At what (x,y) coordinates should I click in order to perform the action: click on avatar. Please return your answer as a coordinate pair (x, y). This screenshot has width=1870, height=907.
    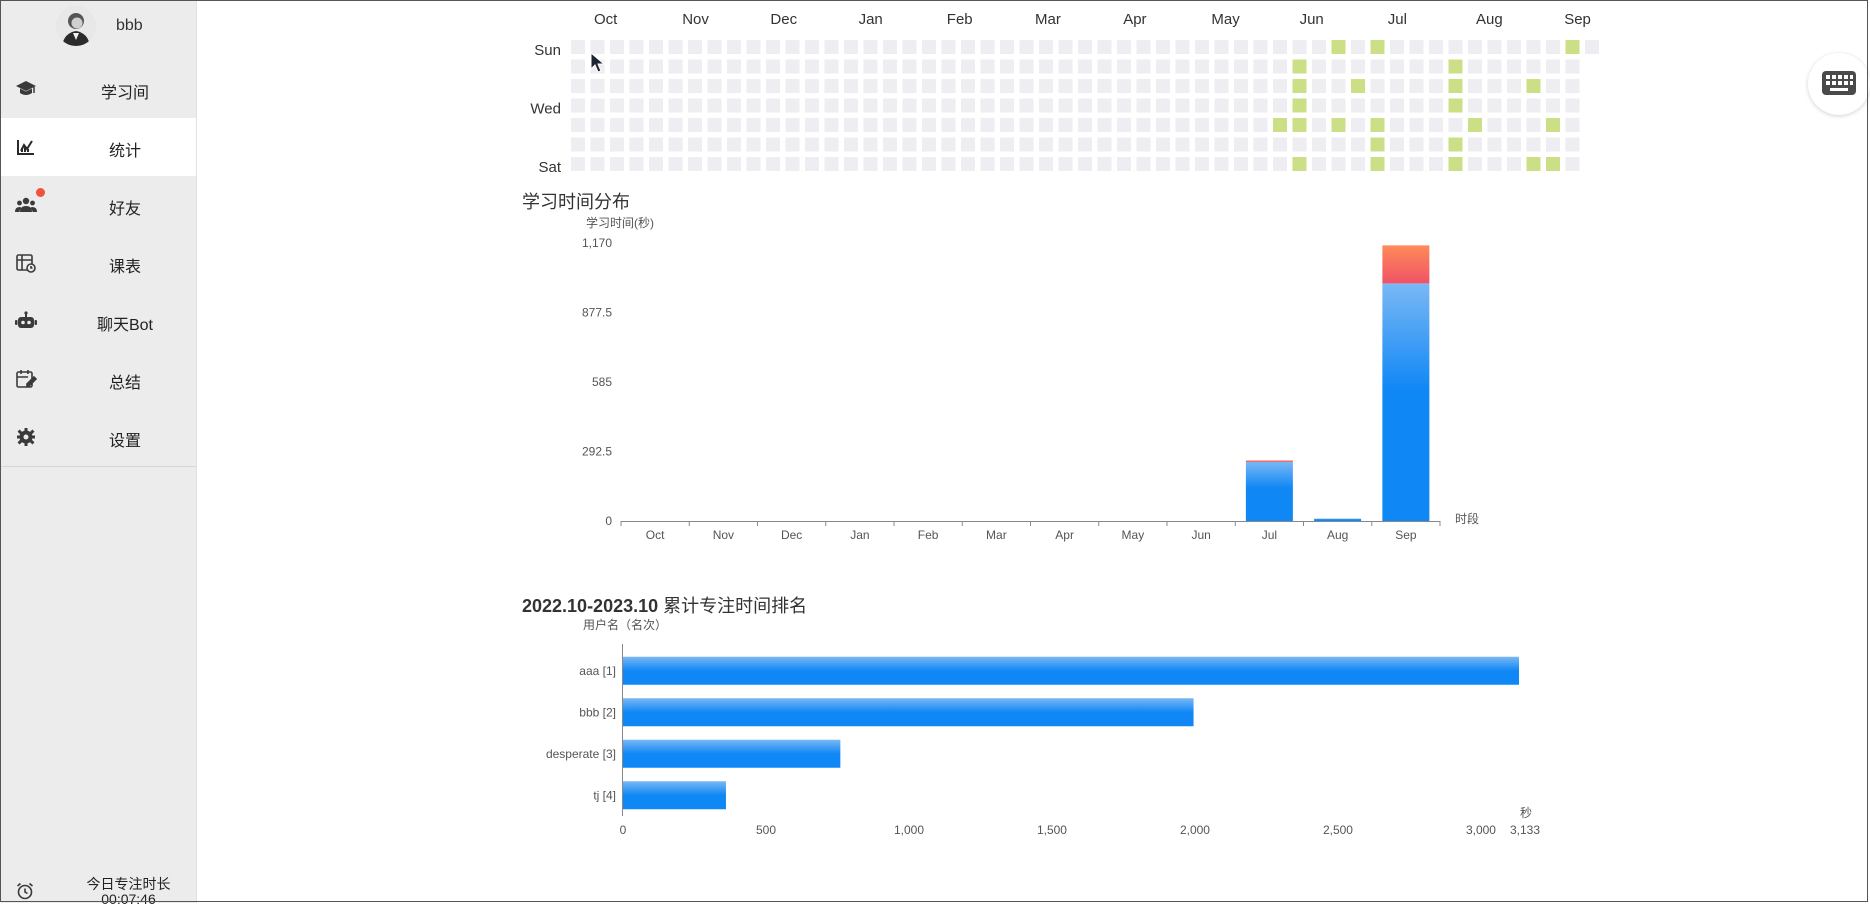
    Looking at the image, I should click on (76, 26).